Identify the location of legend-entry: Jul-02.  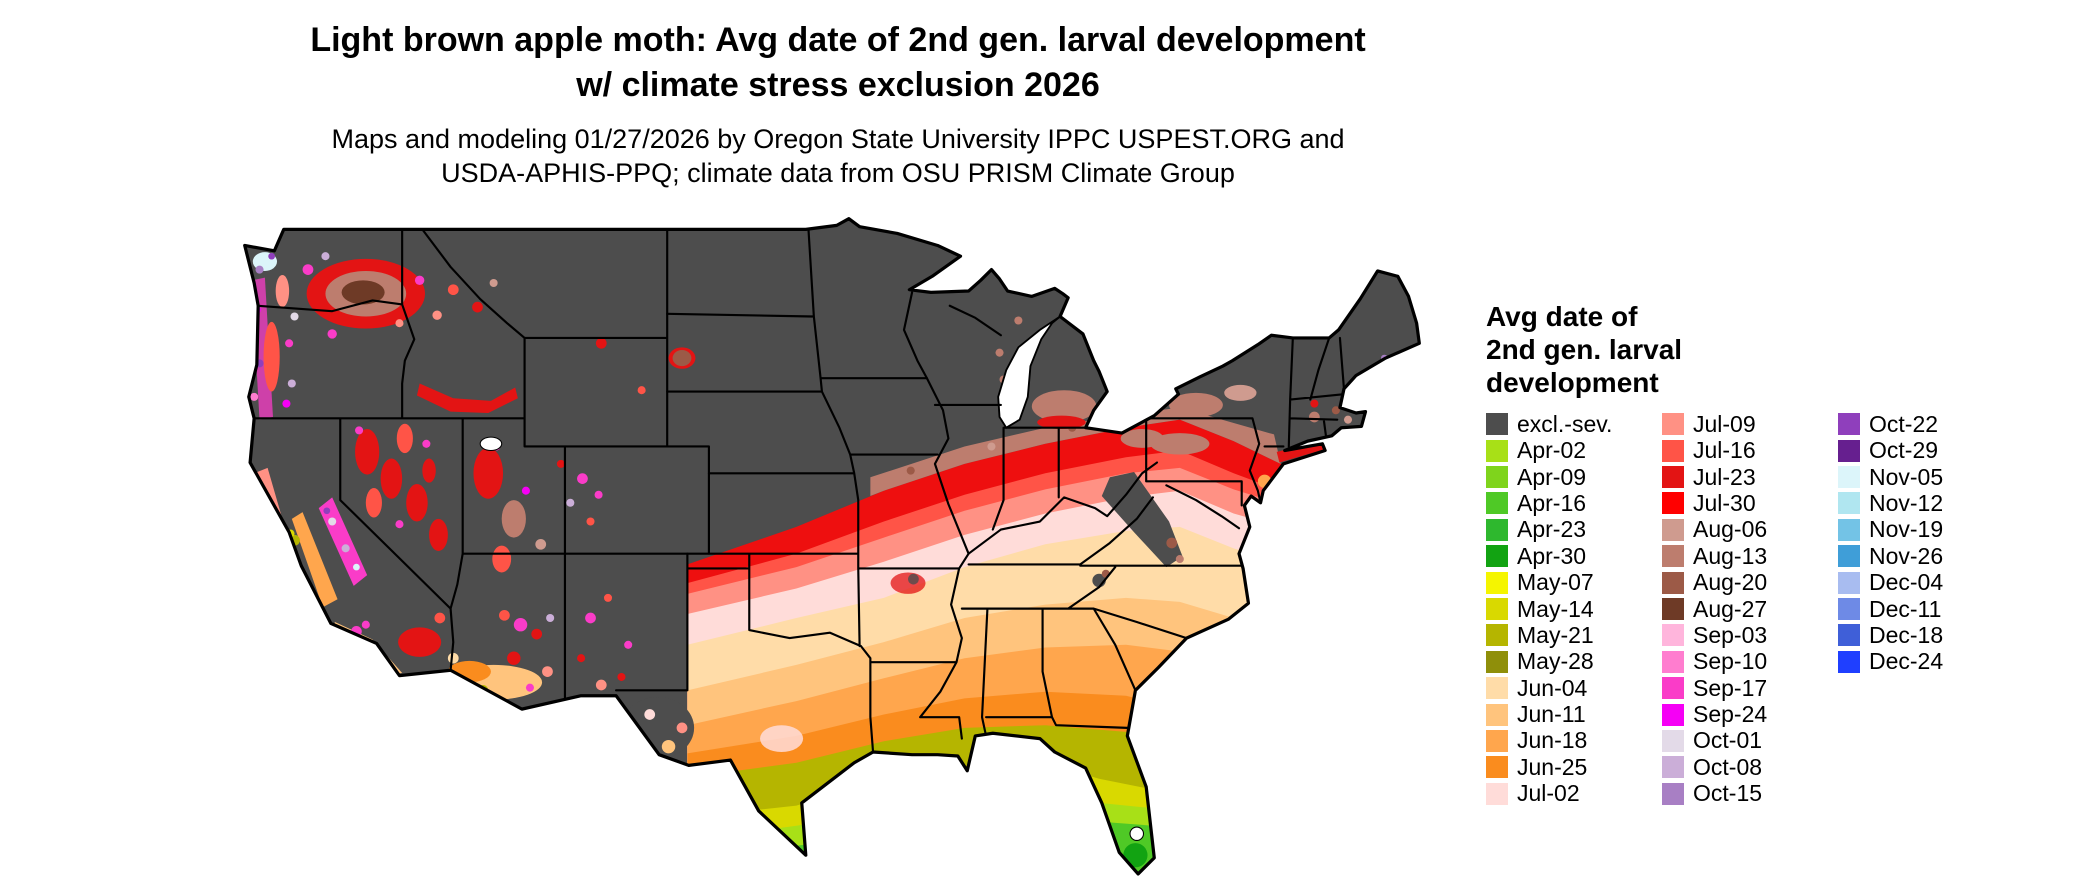
(1574, 793).